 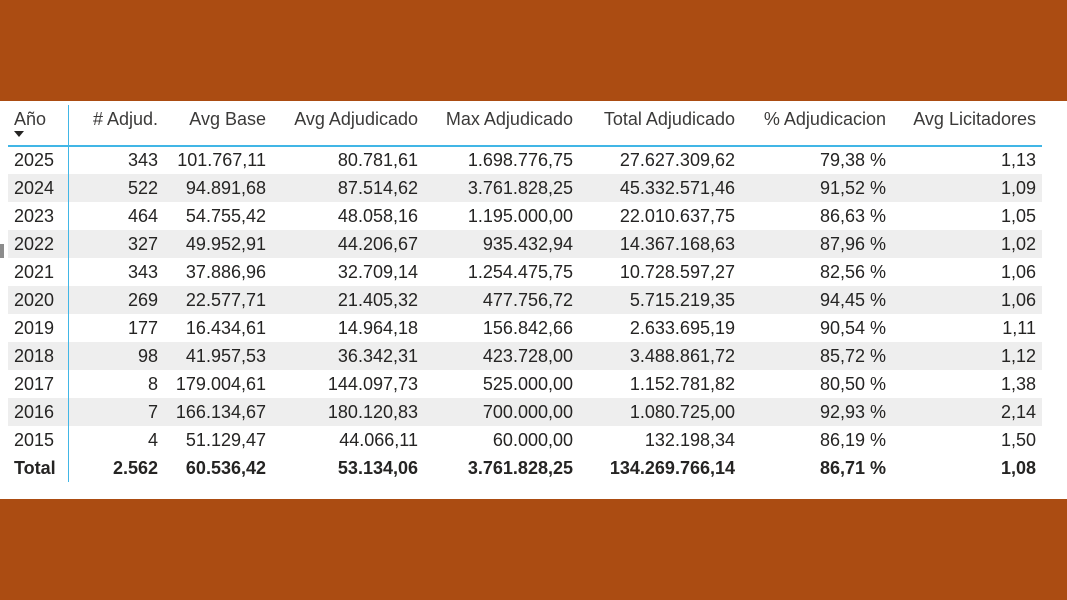 I want to click on table-cell: 935.432,94, so click(x=501, y=244).